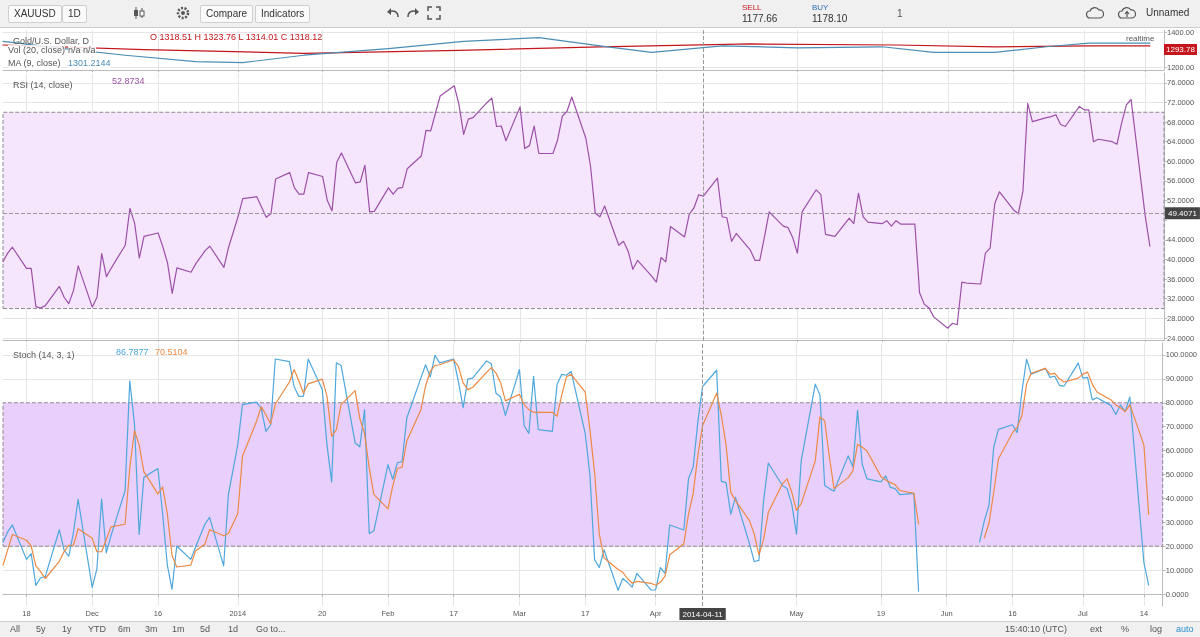  I want to click on text: Stoch (14, 3, 1), so click(44, 354).